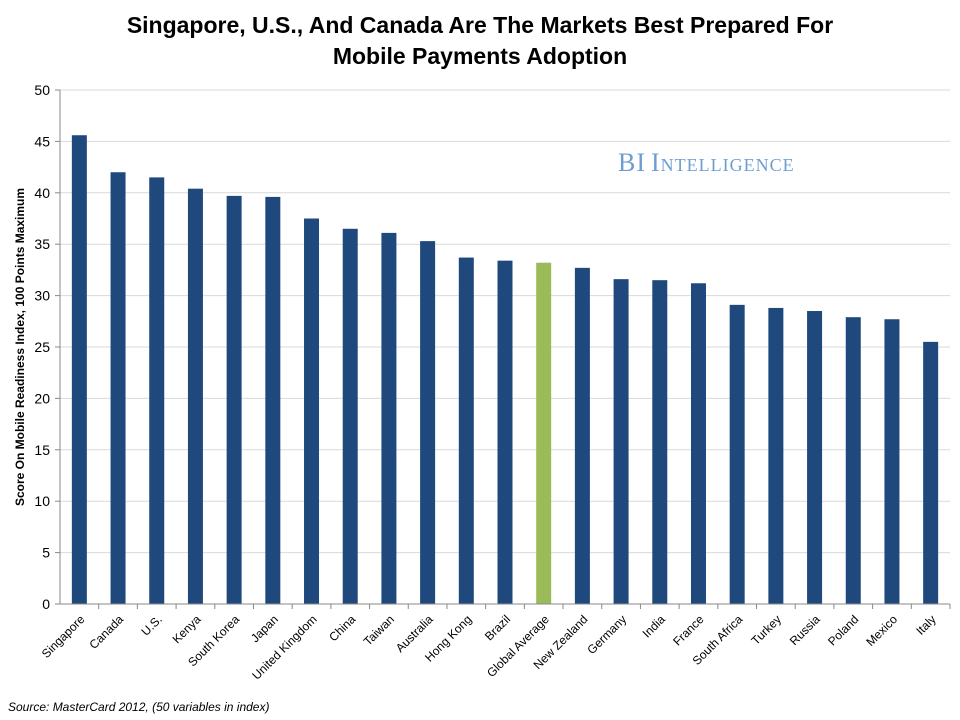 The width and height of the screenshot is (960, 720). I want to click on brand-word-1: BI, so click(632, 162).